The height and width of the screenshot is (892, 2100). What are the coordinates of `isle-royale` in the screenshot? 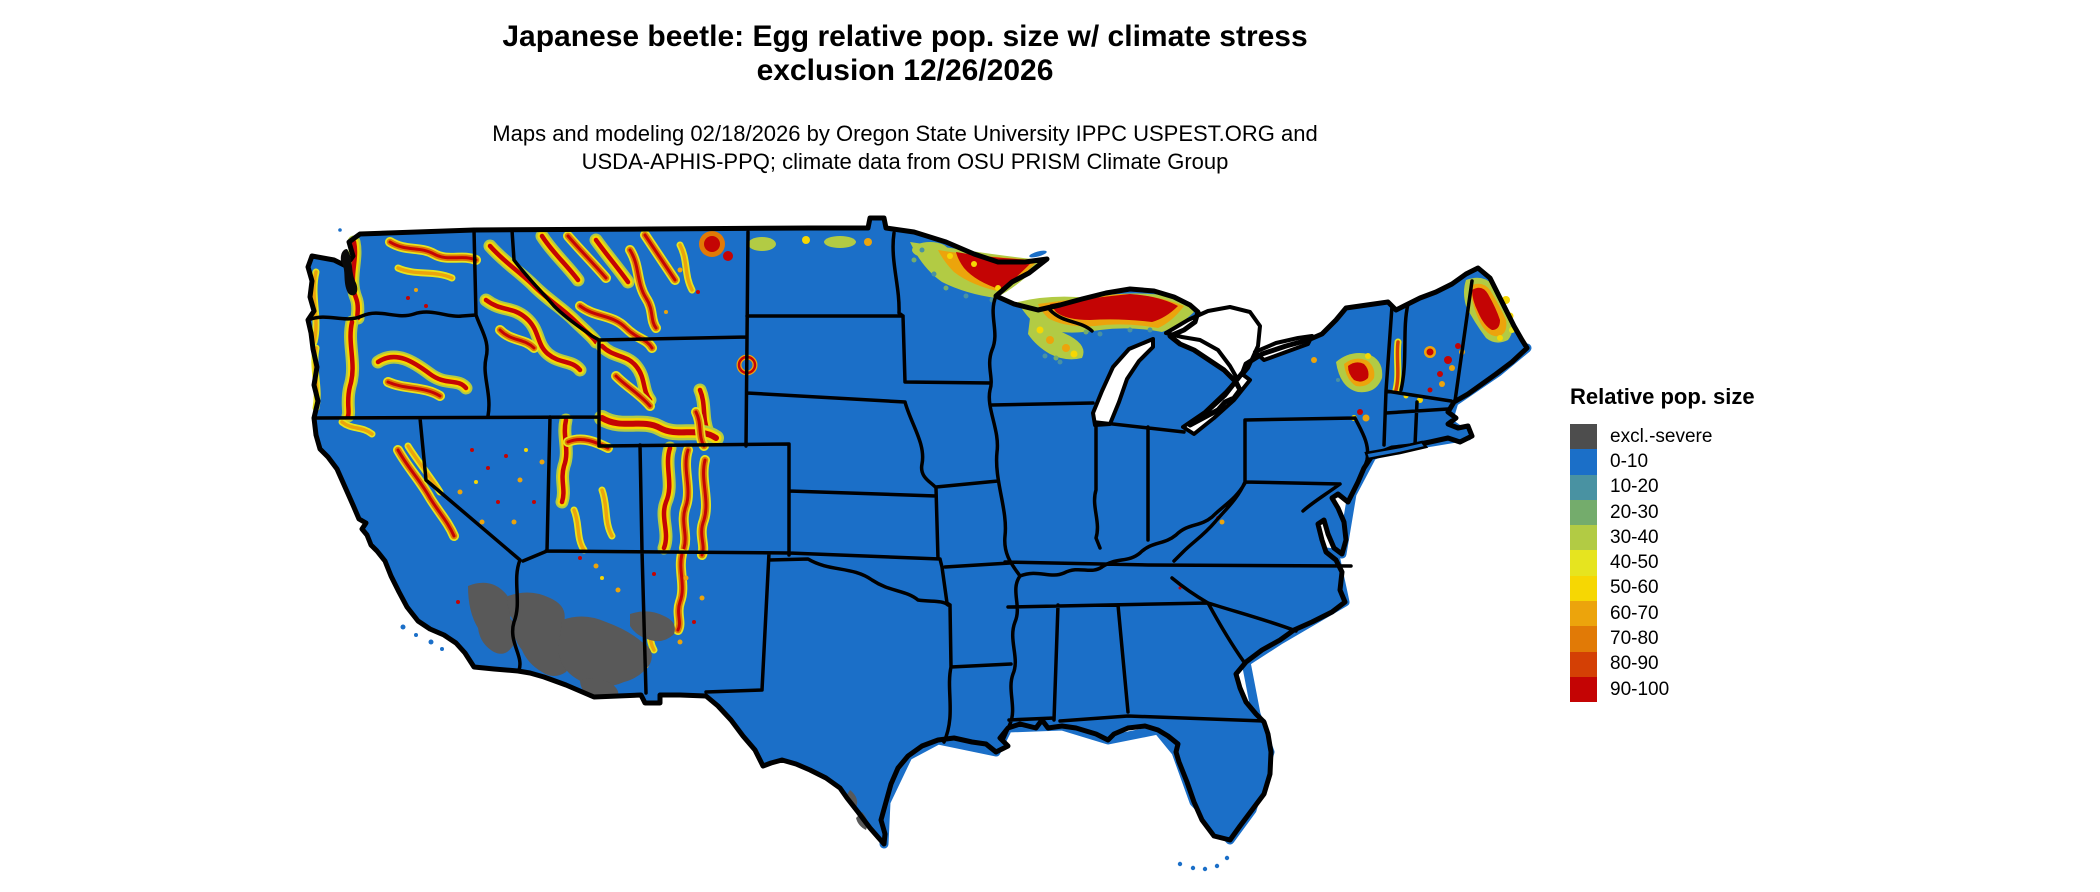 It's located at (1038, 254).